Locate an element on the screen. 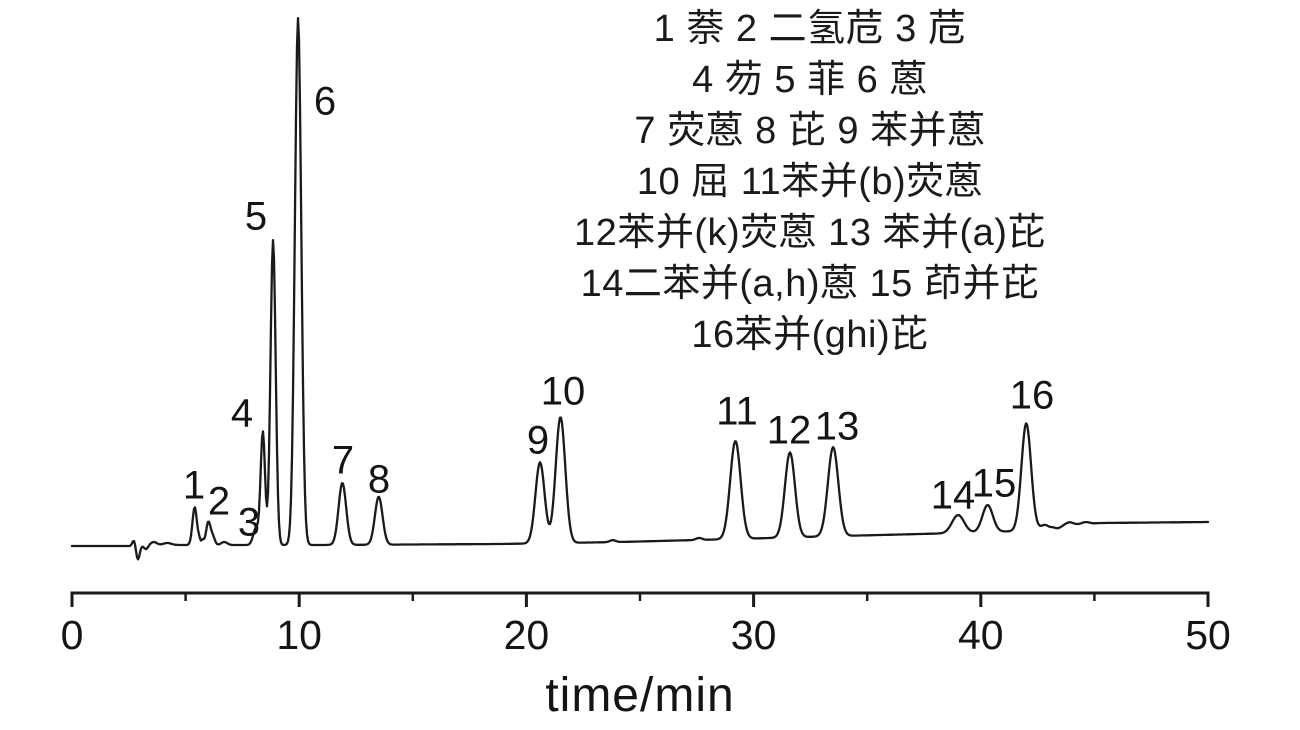 This screenshot has width=1300, height=730. peak-label-7: 7 is located at coordinates (343, 460).